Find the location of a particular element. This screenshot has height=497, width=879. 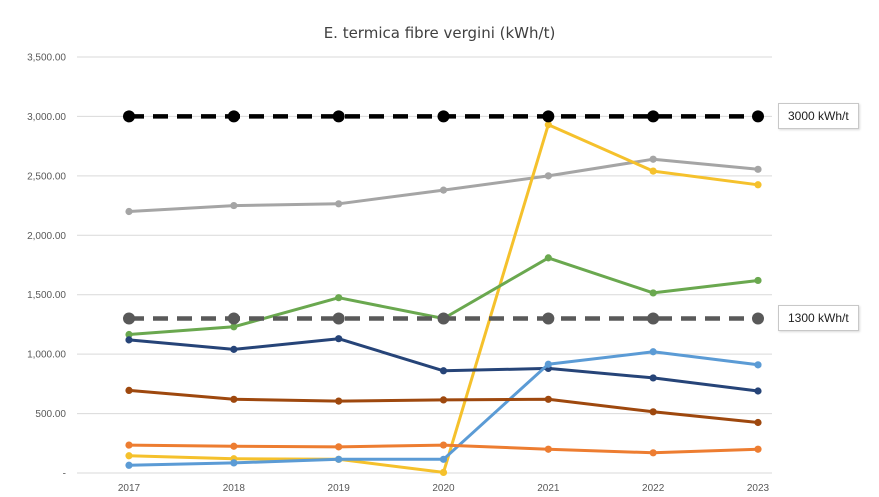

x-tick-label: 2022 is located at coordinates (653, 488).